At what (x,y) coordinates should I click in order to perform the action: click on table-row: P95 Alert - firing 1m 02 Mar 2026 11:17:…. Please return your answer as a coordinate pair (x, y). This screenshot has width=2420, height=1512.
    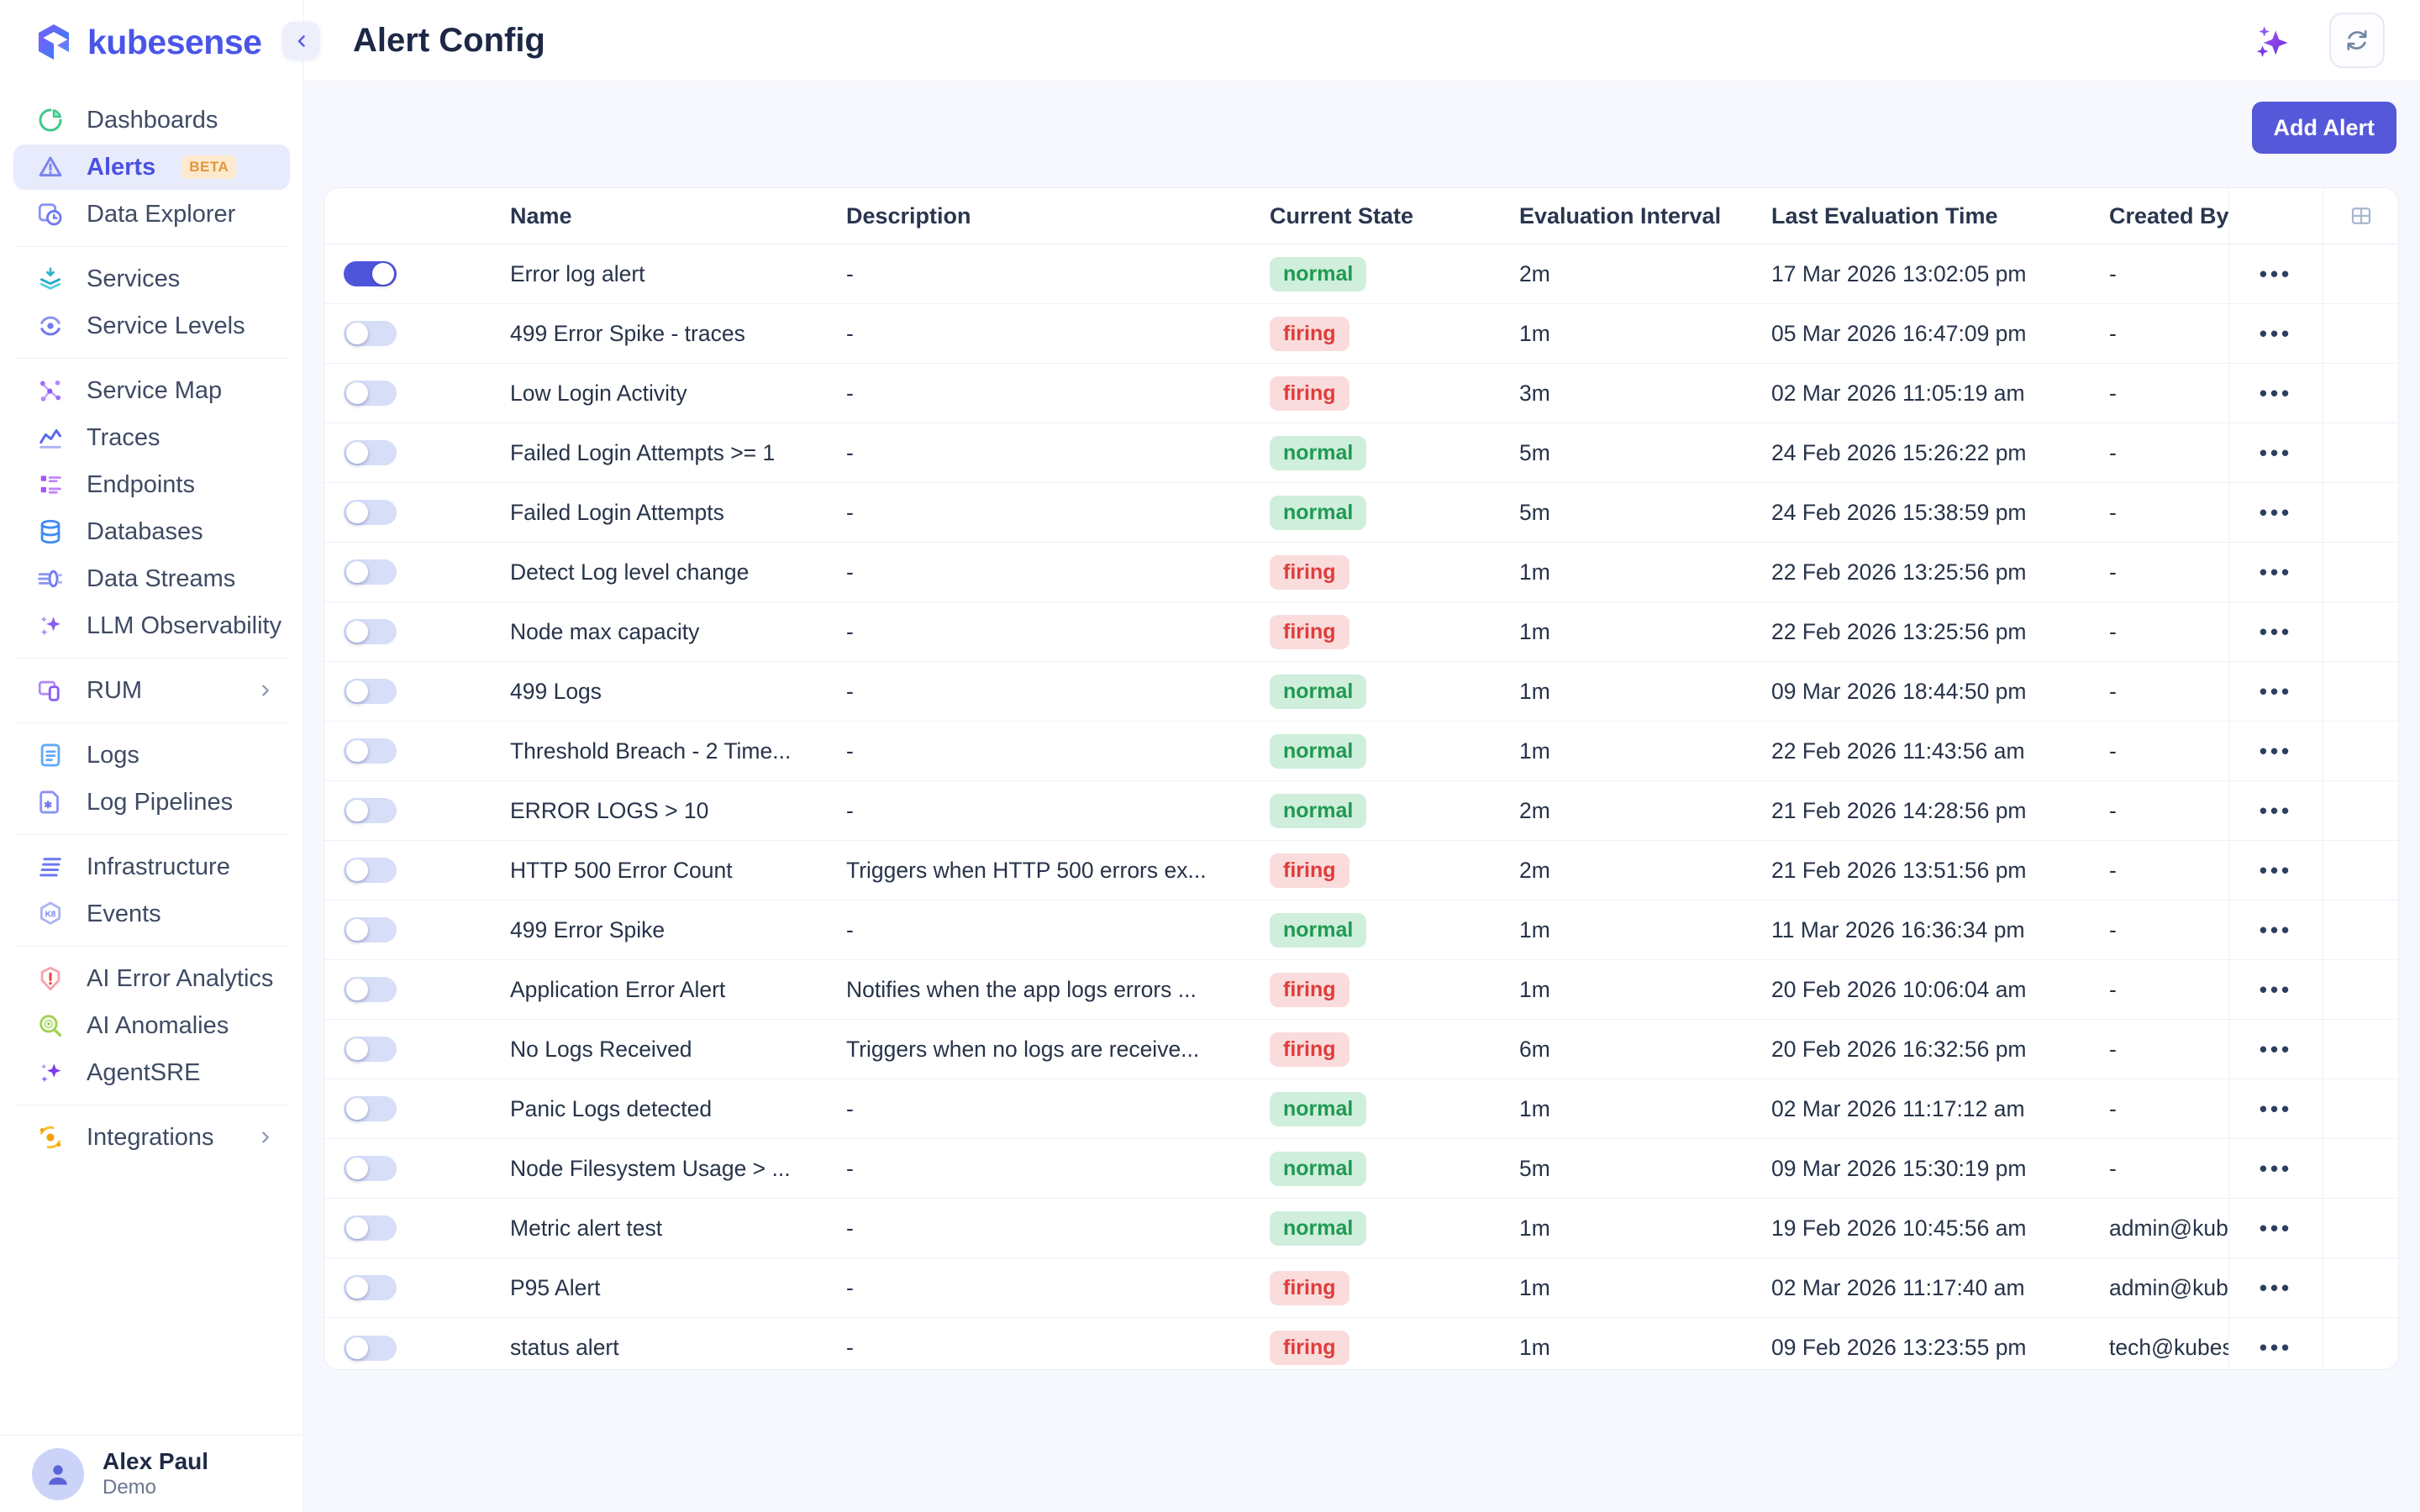
    Looking at the image, I should click on (1361, 1288).